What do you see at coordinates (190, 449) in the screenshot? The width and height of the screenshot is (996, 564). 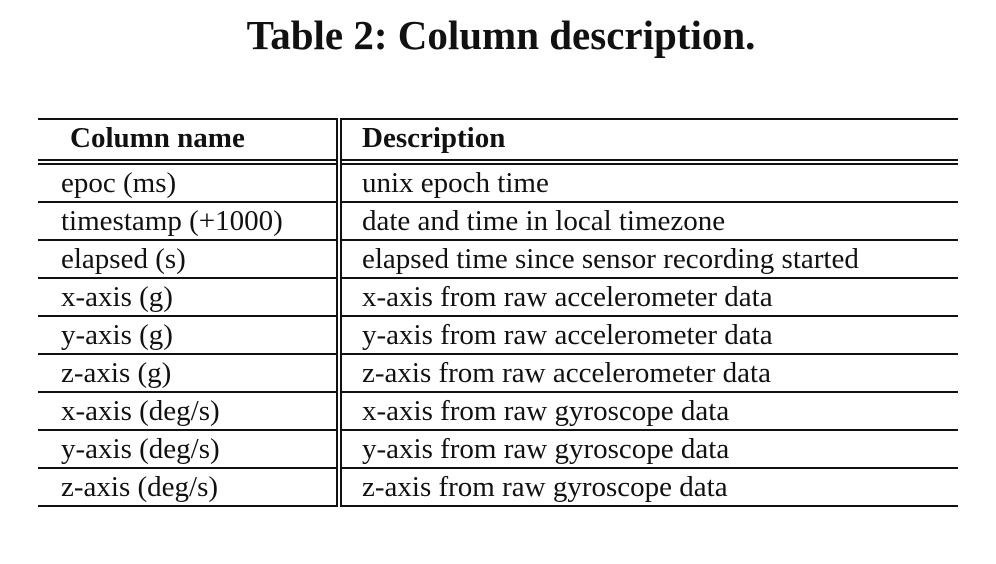 I see `cell-column-name: y-axis (deg/s)` at bounding box center [190, 449].